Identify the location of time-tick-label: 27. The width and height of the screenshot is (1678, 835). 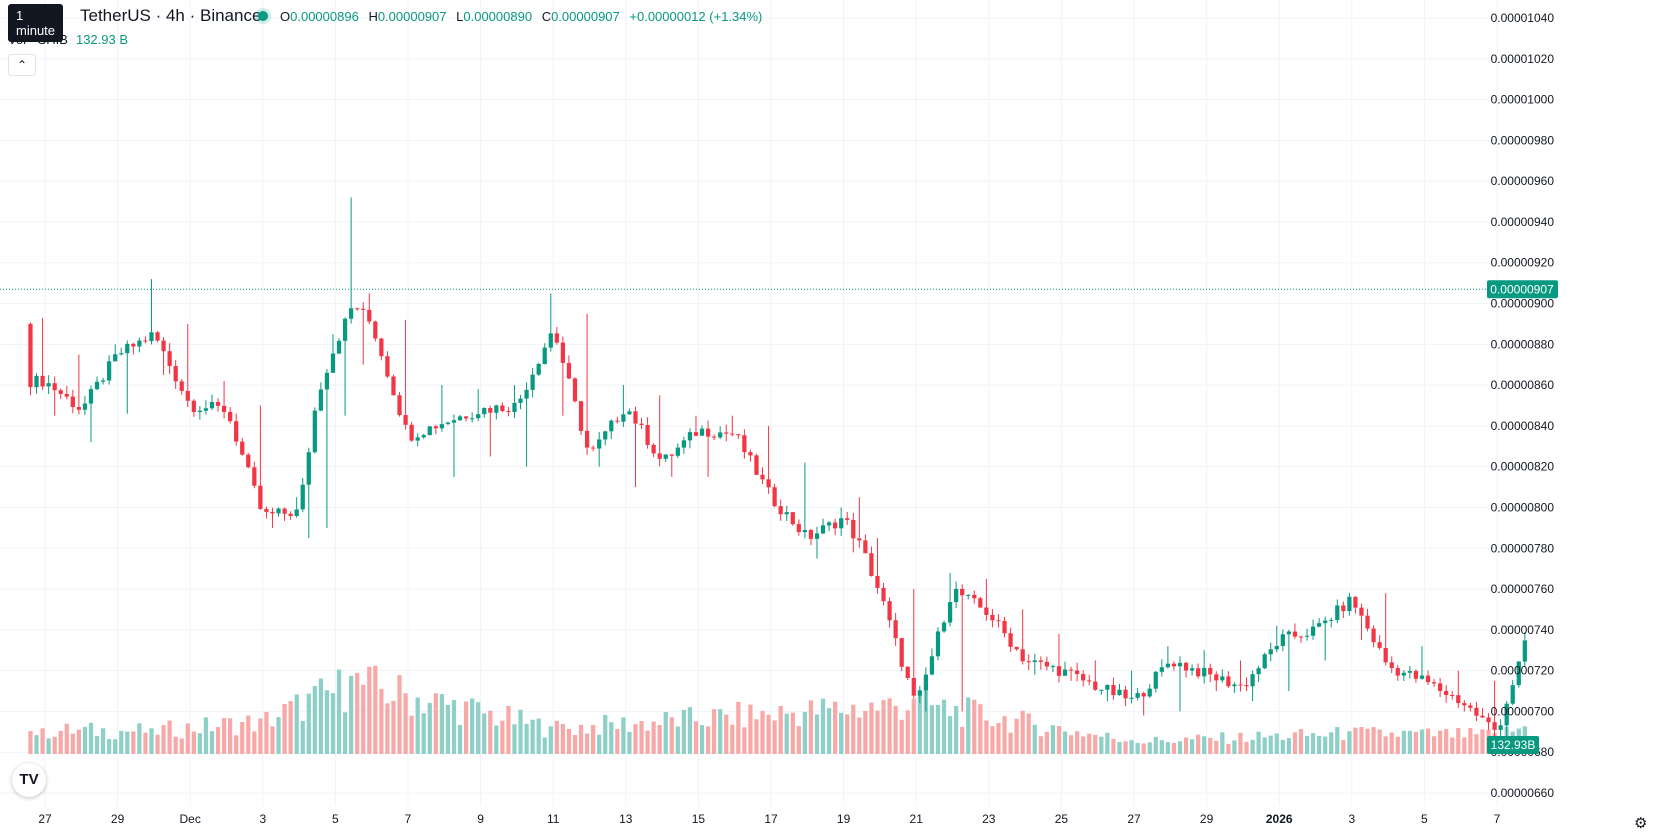
(45, 819).